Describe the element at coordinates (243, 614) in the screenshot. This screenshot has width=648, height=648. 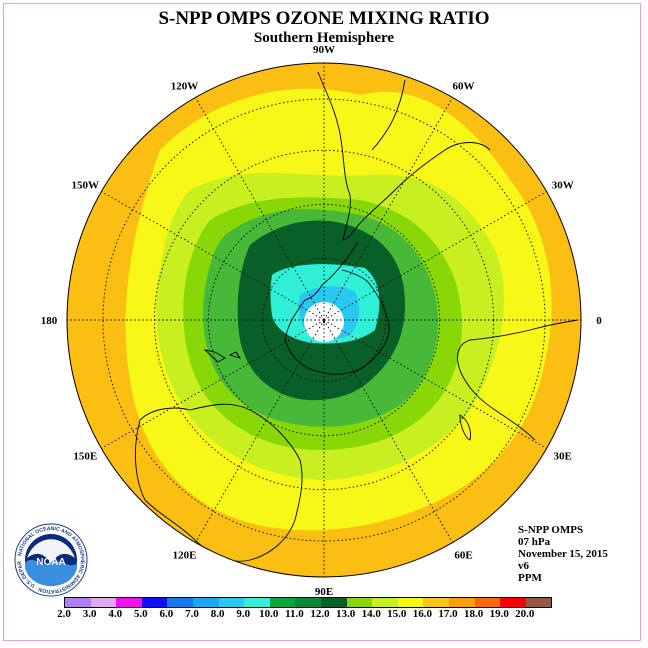
I see `color-scale-tick-label: 9.0` at that location.